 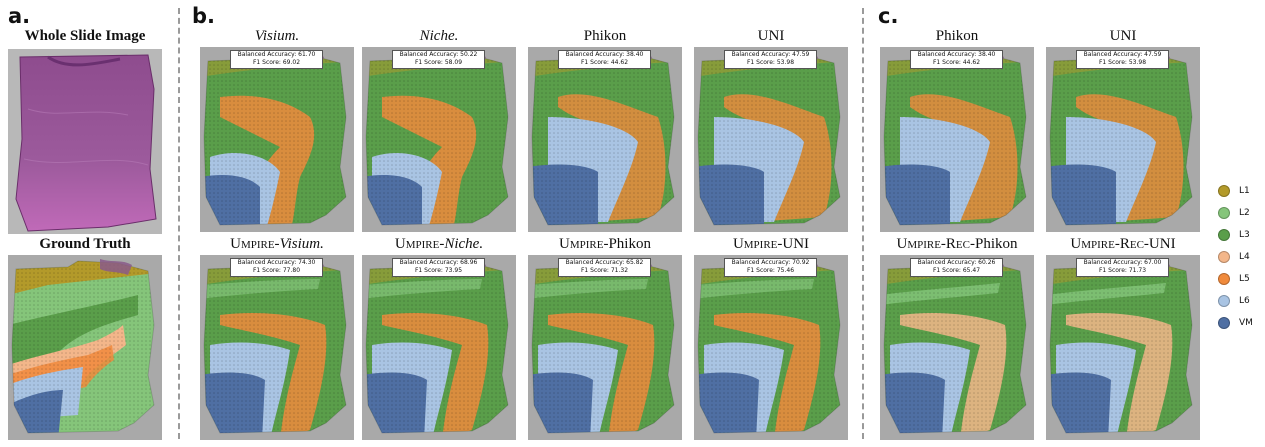 I want to click on map-c-umpire-rec-phikon: Balanced Accuracy: 60.26 F1 Score: 65.47, so click(x=957, y=347).